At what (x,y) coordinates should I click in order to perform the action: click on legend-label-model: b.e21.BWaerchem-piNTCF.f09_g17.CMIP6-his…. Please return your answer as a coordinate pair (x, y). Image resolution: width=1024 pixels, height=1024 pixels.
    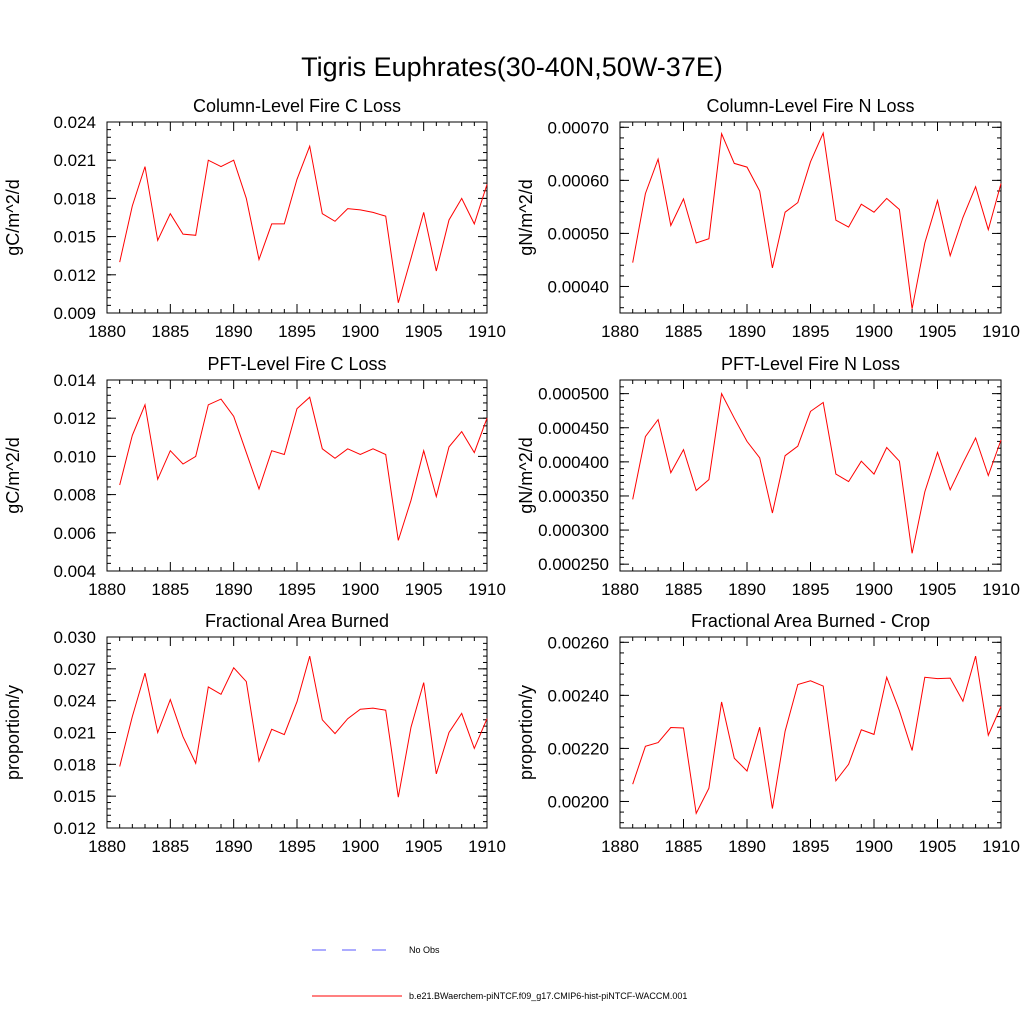
    Looking at the image, I should click on (548, 996).